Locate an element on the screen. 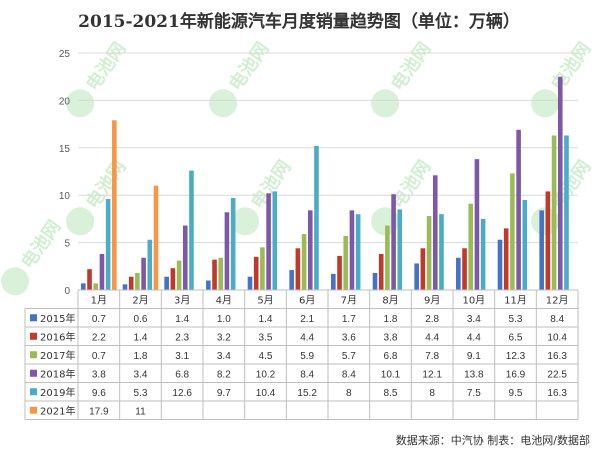 The width and height of the screenshot is (599, 460). bar-2015年-9月 is located at coordinates (416, 276).